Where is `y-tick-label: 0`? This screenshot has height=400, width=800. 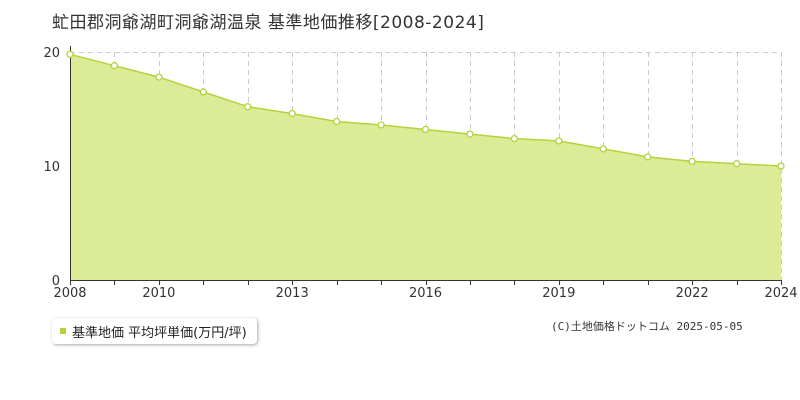
y-tick-label: 0 is located at coordinates (56, 281).